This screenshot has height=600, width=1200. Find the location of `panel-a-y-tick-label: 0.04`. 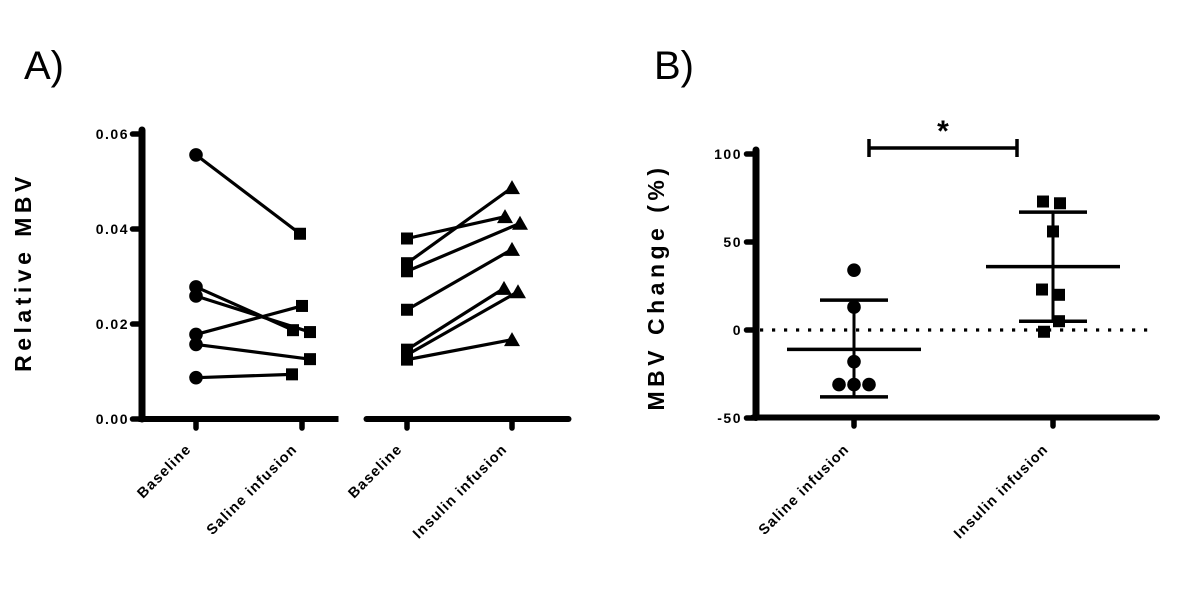

panel-a-y-tick-label: 0.04 is located at coordinates (112, 229).